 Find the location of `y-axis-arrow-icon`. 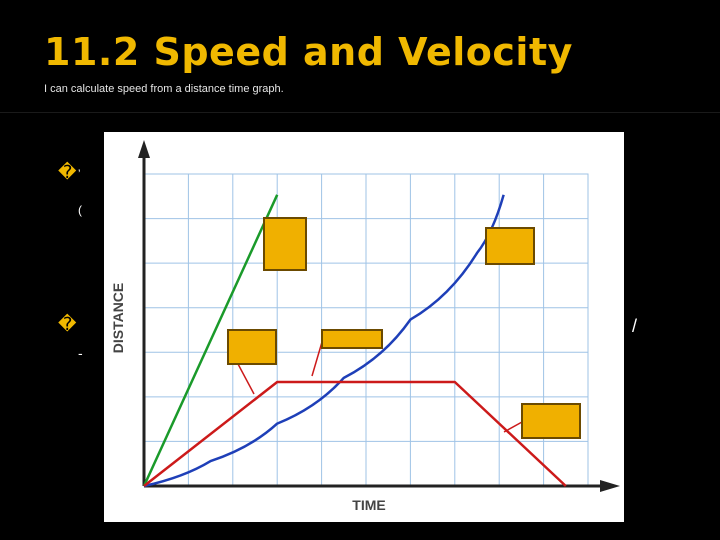

y-axis-arrow-icon is located at coordinates (144, 149).